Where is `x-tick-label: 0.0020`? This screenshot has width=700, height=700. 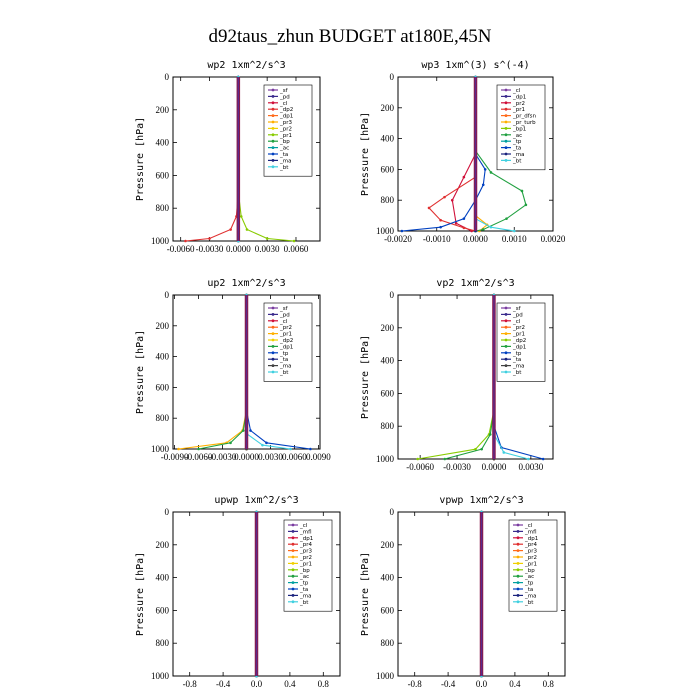 x-tick-label: 0.0020 is located at coordinates (553, 239).